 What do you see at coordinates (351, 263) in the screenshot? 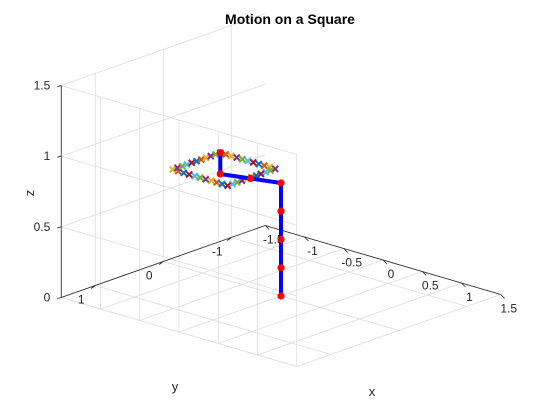
I see `x-tick-label: -0.5` at bounding box center [351, 263].